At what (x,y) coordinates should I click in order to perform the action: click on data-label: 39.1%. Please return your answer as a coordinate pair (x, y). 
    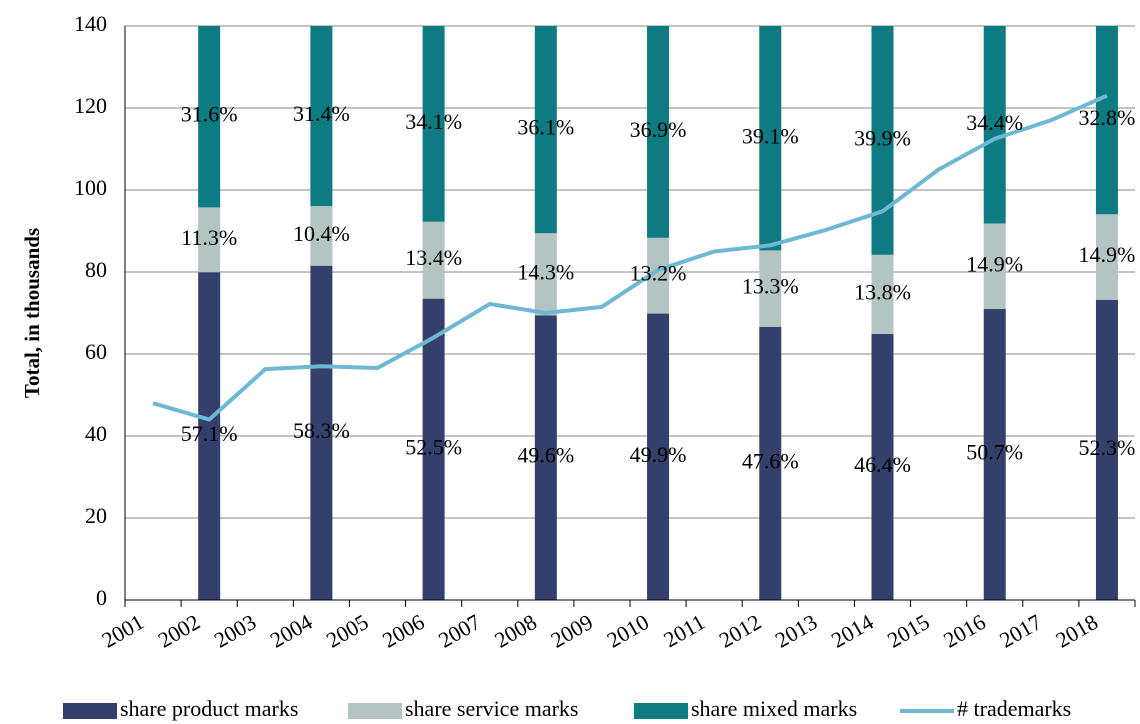
    Looking at the image, I should click on (770, 135).